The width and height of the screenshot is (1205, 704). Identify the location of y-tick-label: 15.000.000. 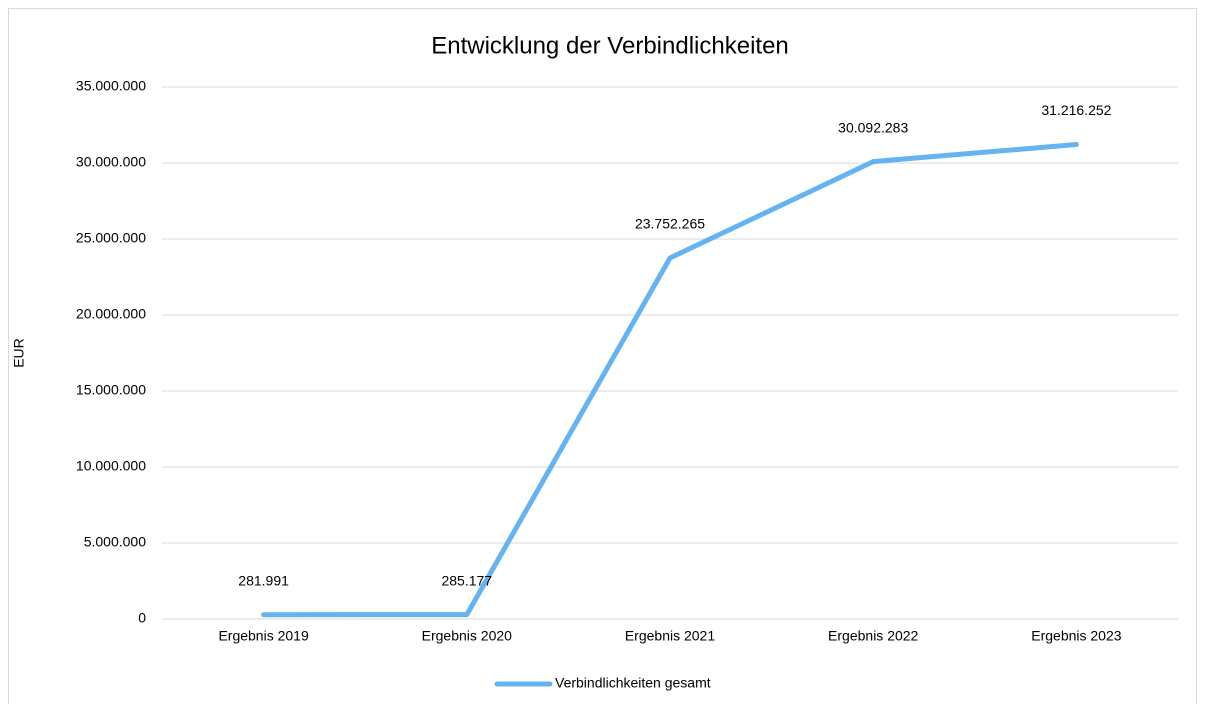
(111, 390).